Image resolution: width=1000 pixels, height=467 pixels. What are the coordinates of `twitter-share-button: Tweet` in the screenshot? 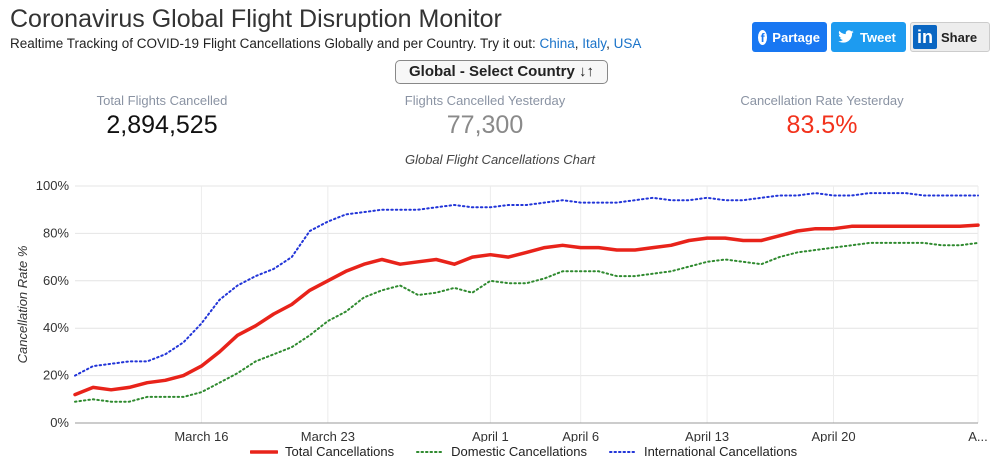 It's located at (868, 37).